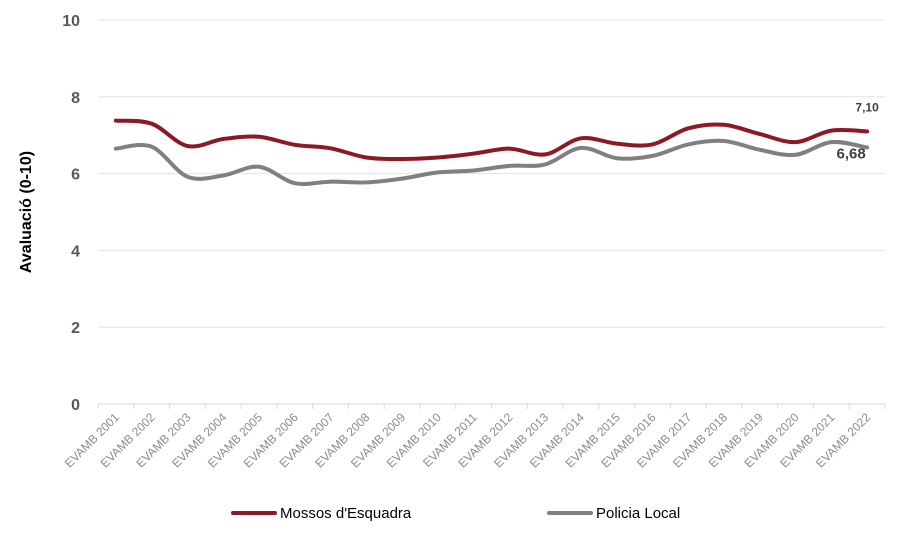  I want to click on series-lines, so click(491, 152).